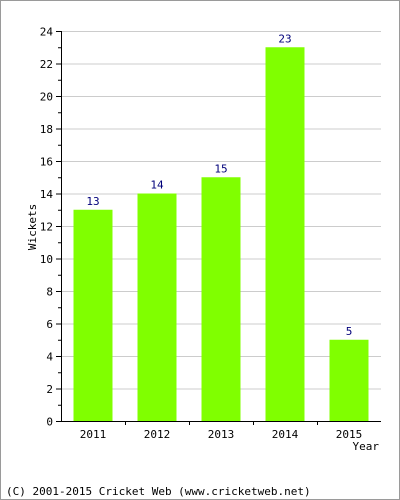  Describe the element at coordinates (46, 97) in the screenshot. I see `y-tick-label: 20` at that location.